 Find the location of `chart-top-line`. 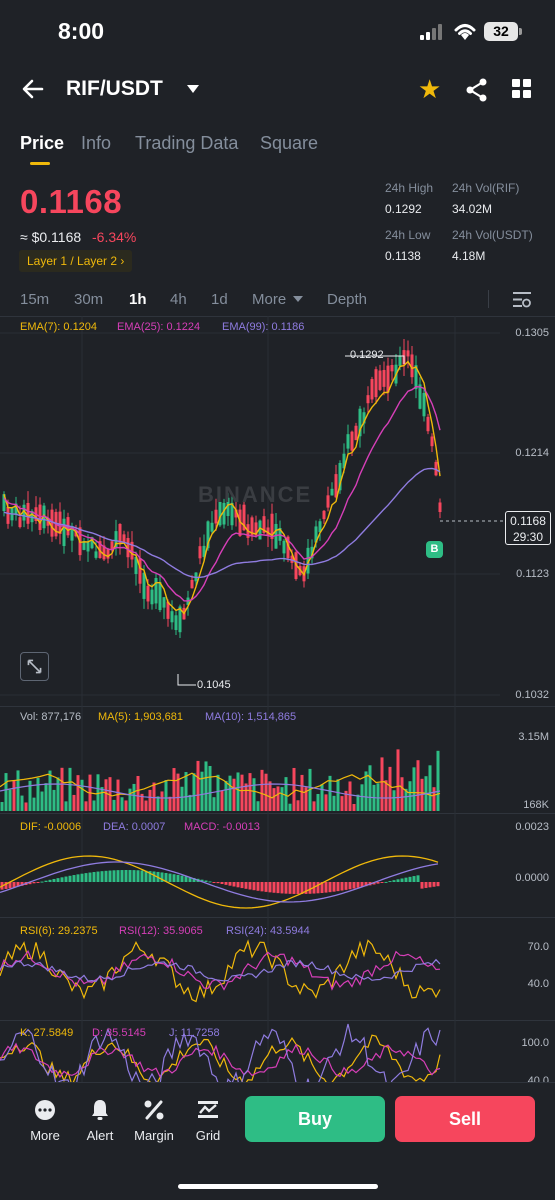

chart-top-line is located at coordinates (277, 316).